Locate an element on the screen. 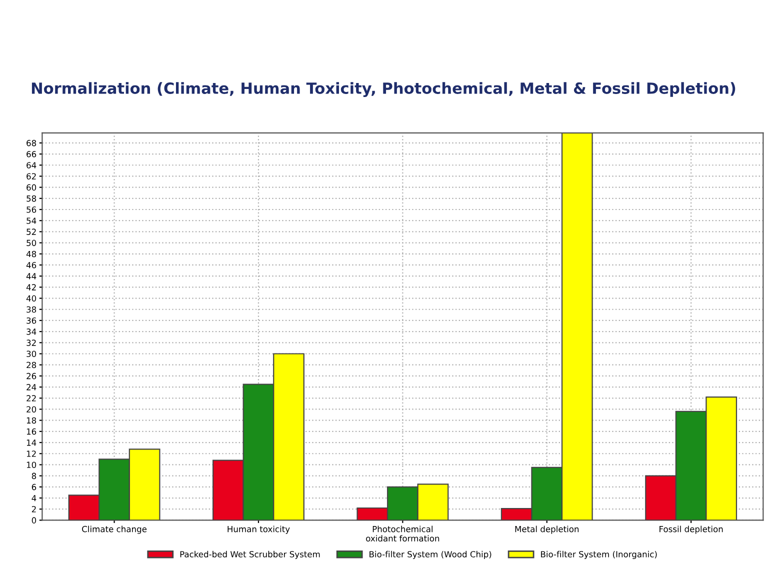 The image size is (767, 578). x-tick-label: Fossil depletion is located at coordinates (691, 530).